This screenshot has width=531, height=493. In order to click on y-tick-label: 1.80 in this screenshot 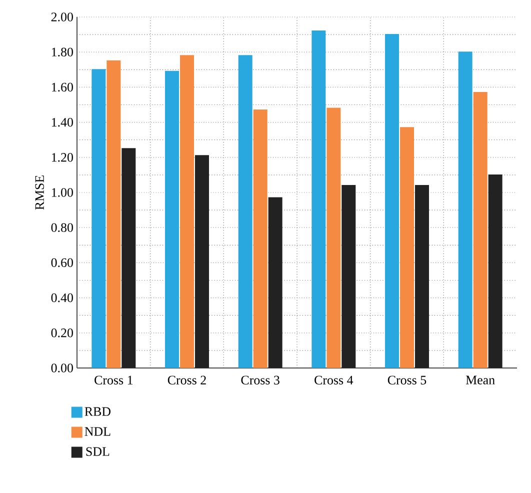, I will do `click(62, 52)`.